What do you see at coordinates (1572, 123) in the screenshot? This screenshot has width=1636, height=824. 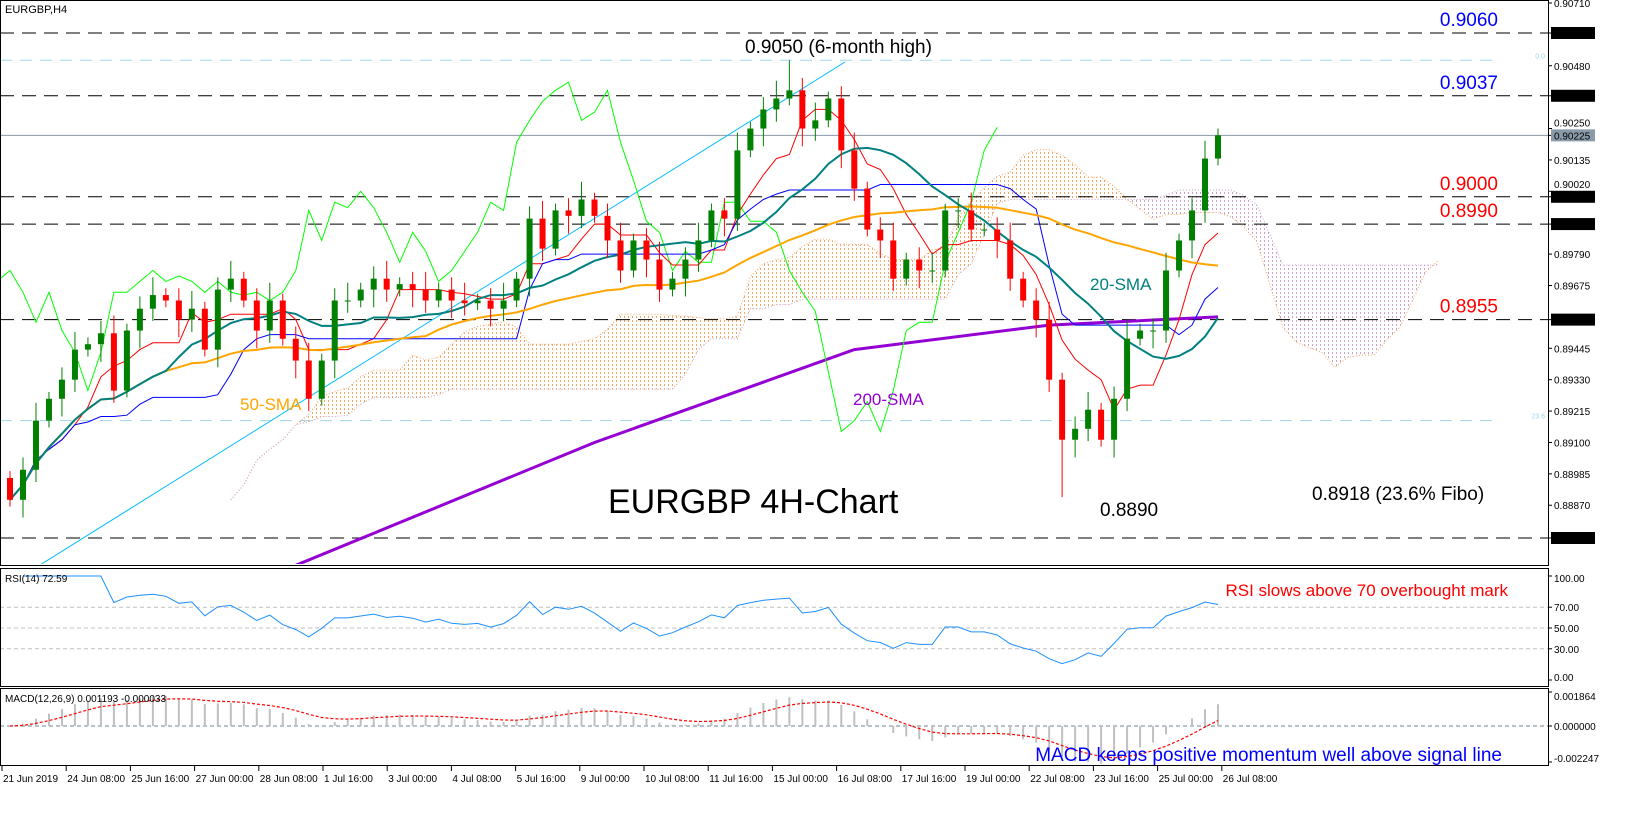 I see `price-axis-label: 0.90250` at bounding box center [1572, 123].